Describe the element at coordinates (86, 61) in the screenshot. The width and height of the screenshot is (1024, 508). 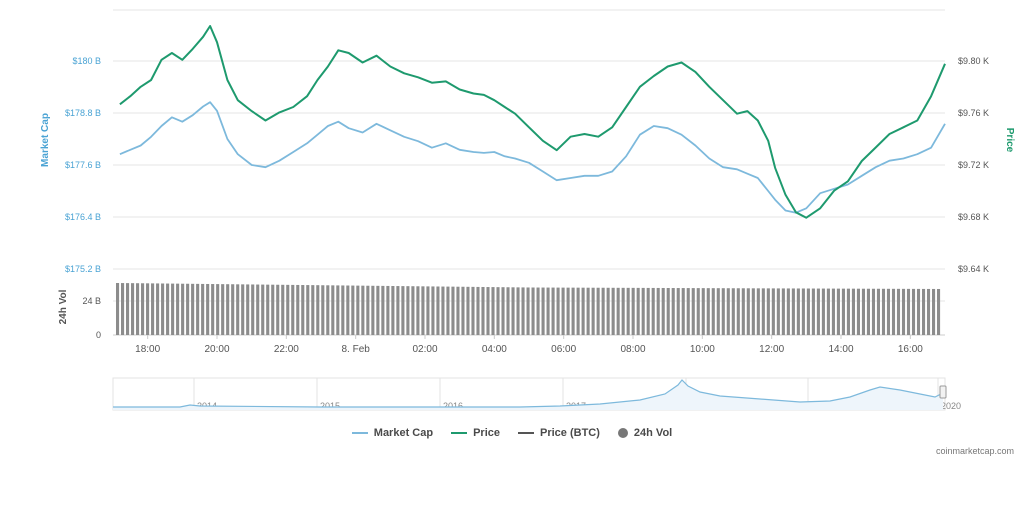
I see `left-axis-tick: $180 B` at that location.